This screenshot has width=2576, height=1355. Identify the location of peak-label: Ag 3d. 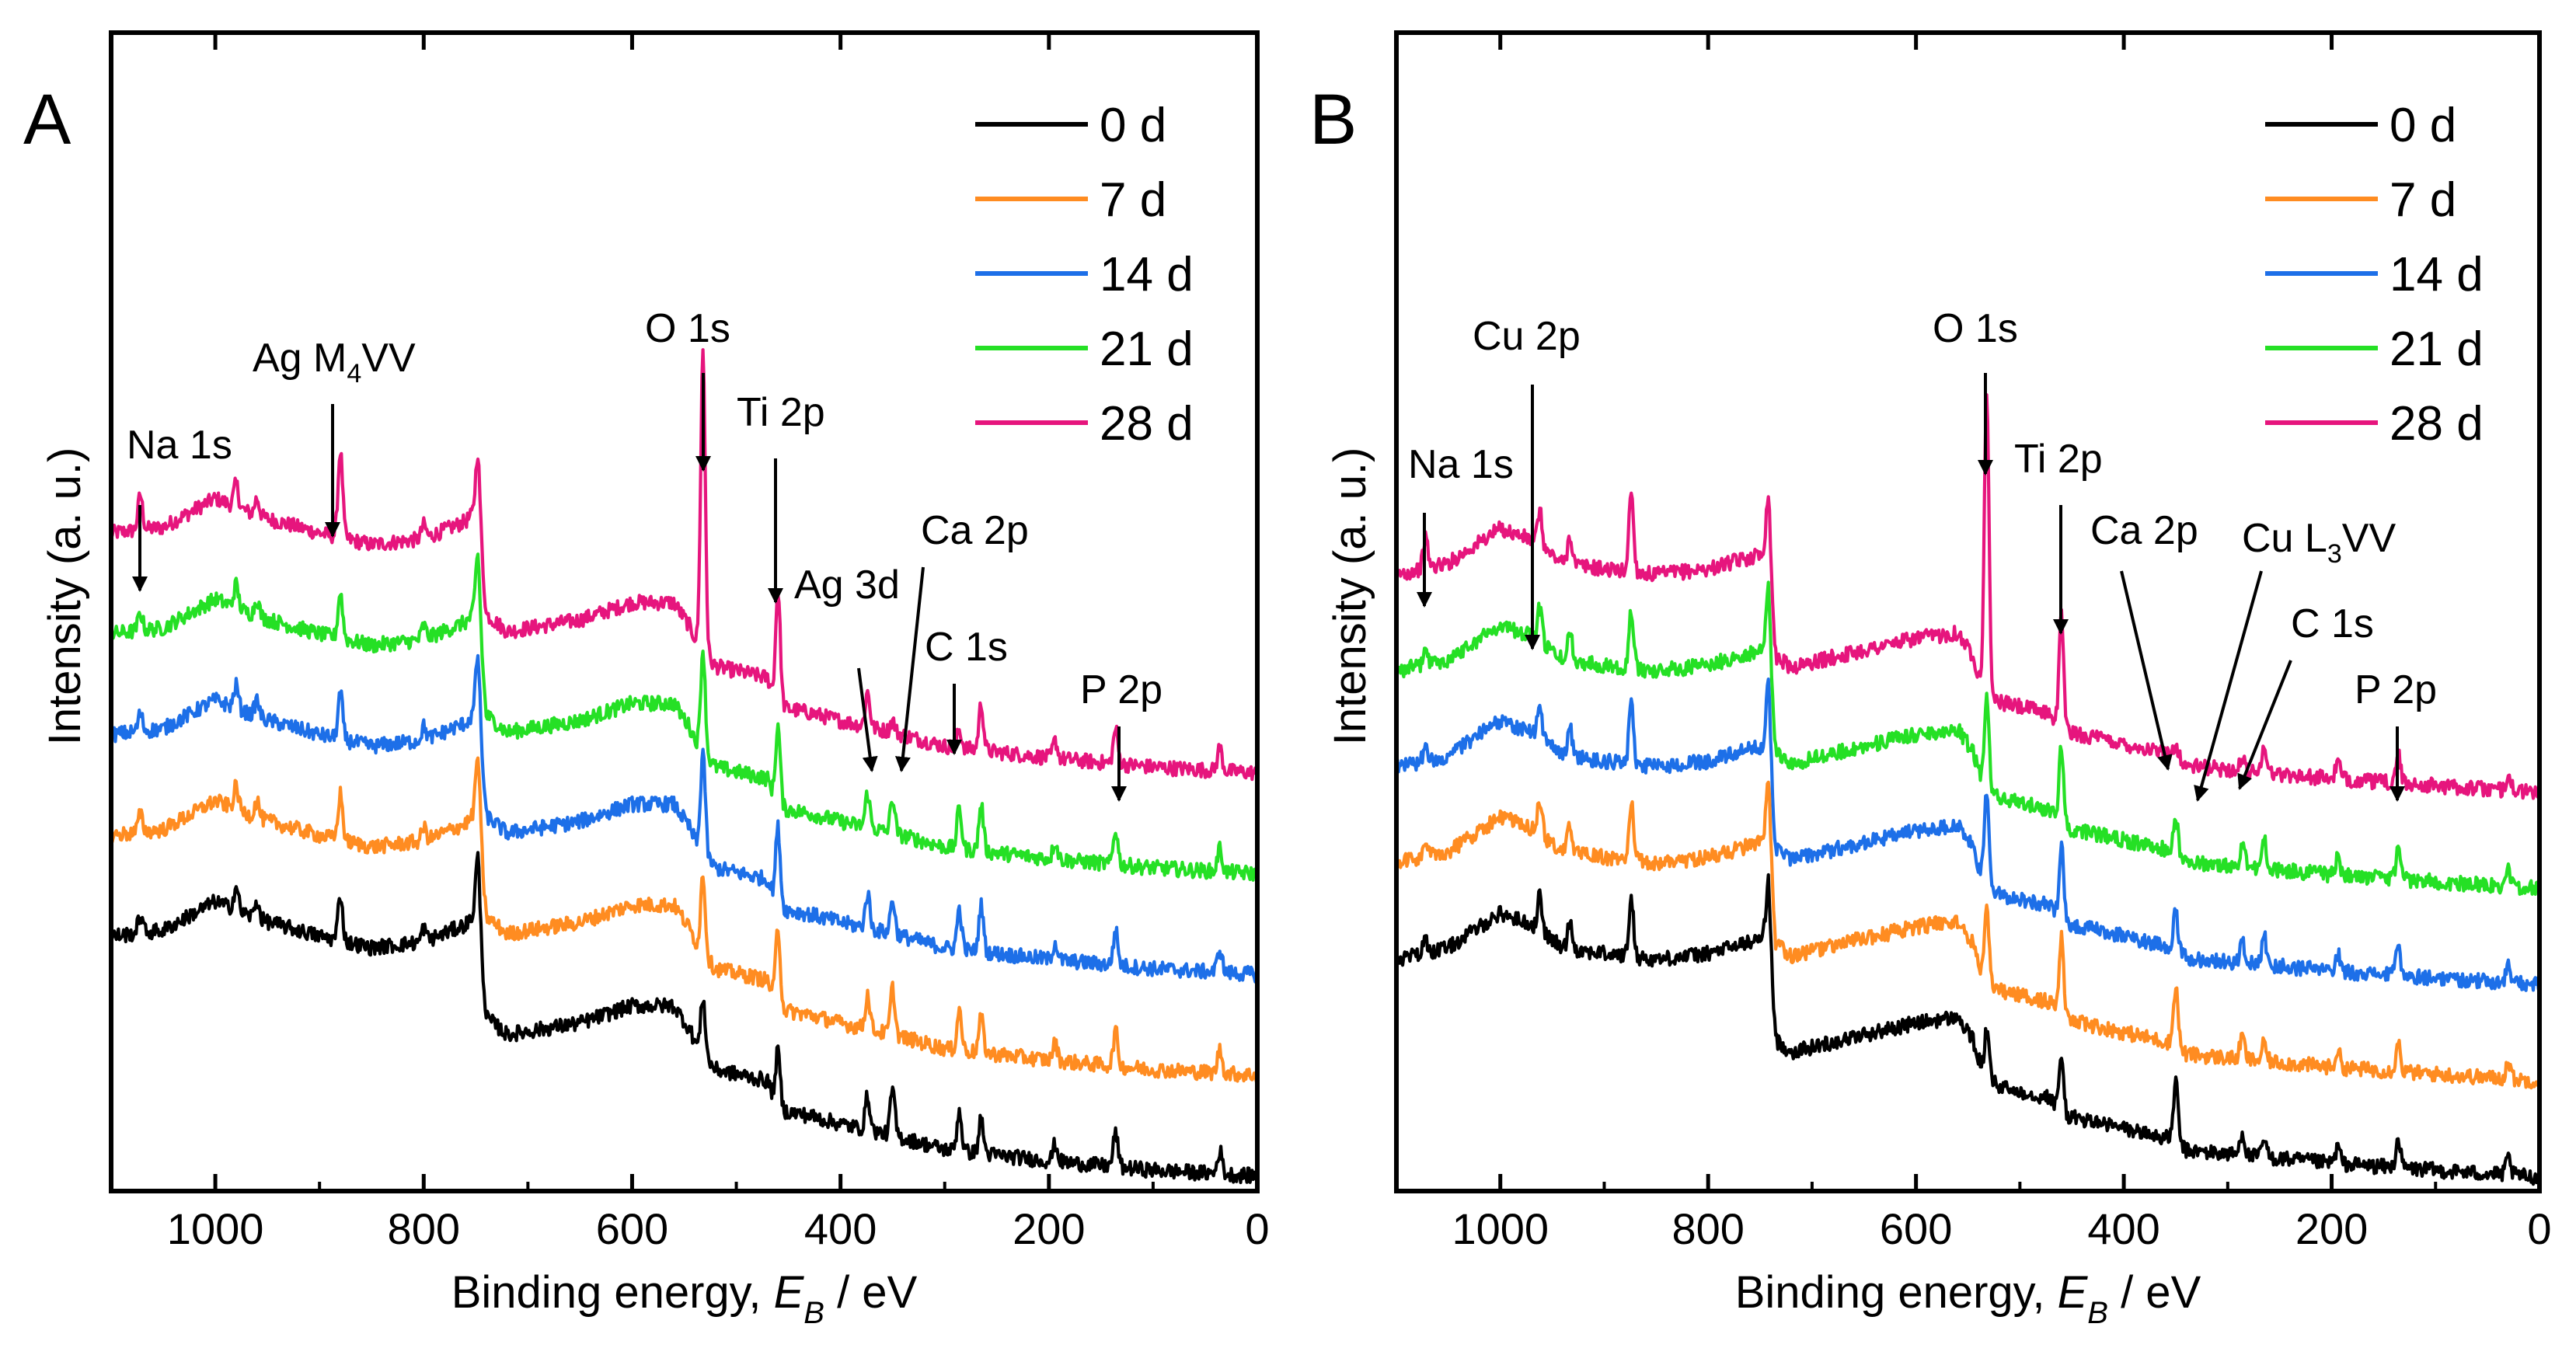
(847, 585).